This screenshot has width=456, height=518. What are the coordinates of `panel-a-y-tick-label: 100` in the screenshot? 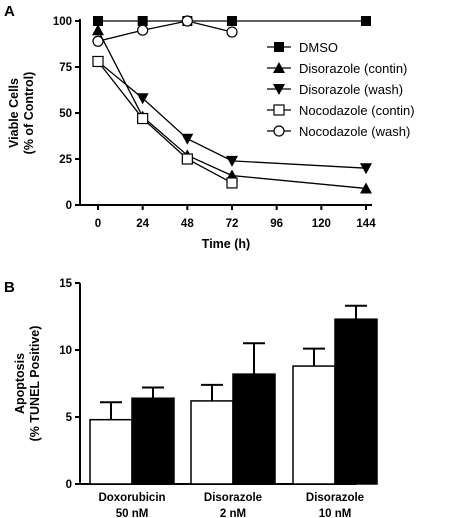 It's located at (62, 22).